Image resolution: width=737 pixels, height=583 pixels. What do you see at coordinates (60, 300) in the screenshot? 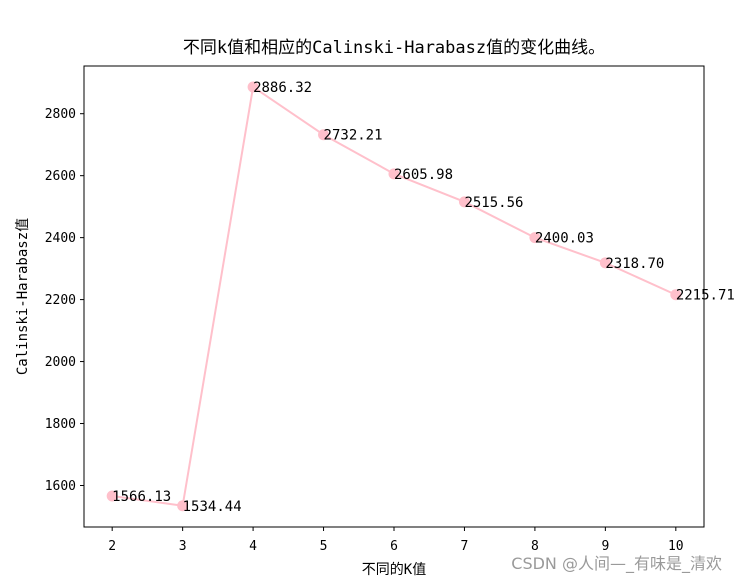
I see `y-tick-label: 2200` at bounding box center [60, 300].